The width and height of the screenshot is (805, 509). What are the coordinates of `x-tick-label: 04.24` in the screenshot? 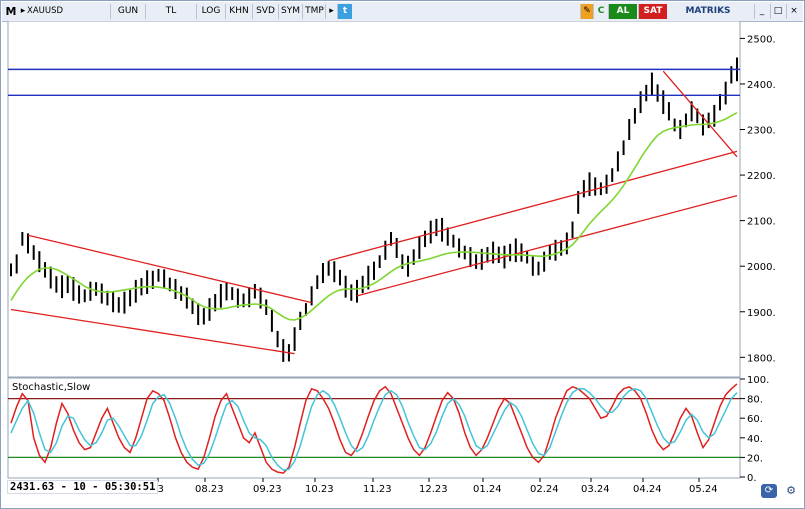 It's located at (647, 489).